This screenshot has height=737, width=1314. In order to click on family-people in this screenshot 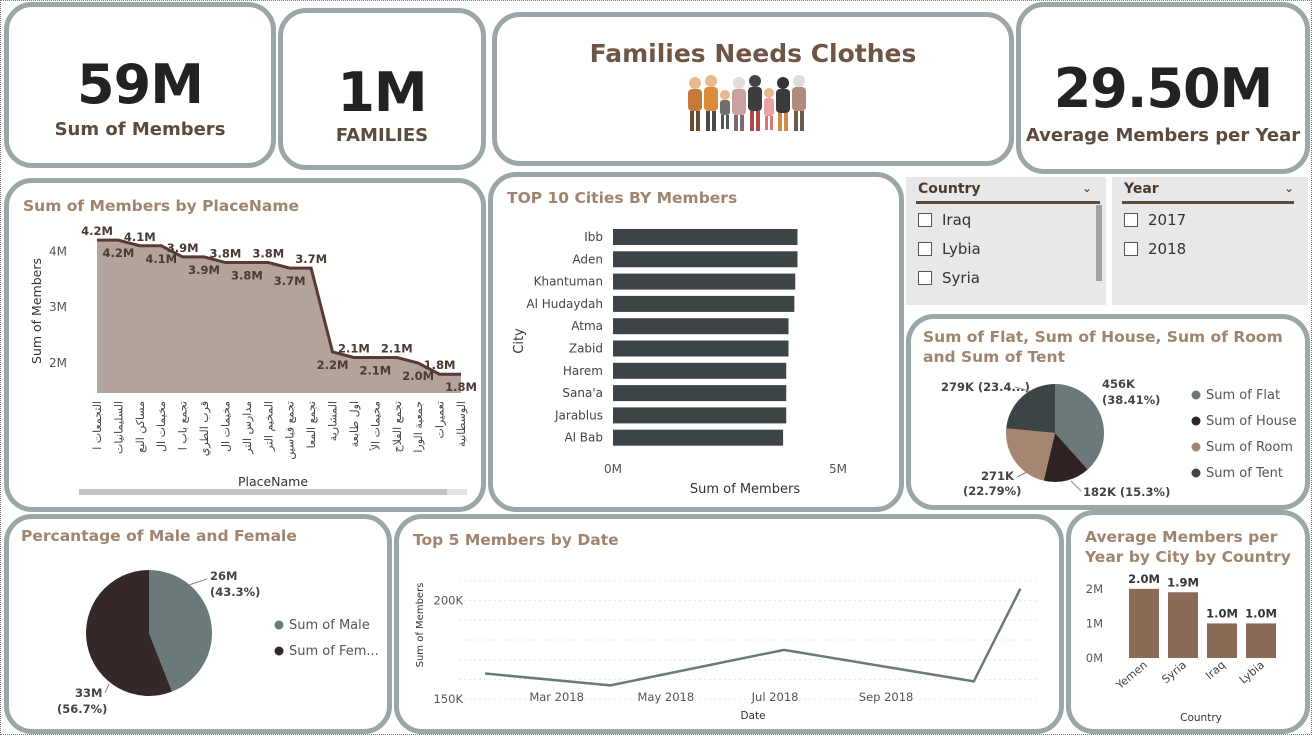, I will do `click(747, 103)`.